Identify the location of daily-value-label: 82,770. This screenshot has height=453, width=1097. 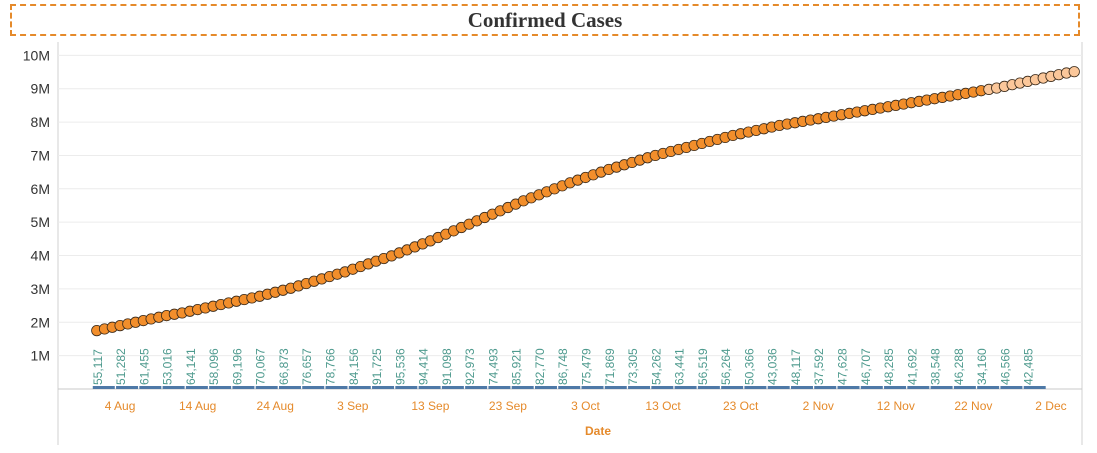
(540, 366).